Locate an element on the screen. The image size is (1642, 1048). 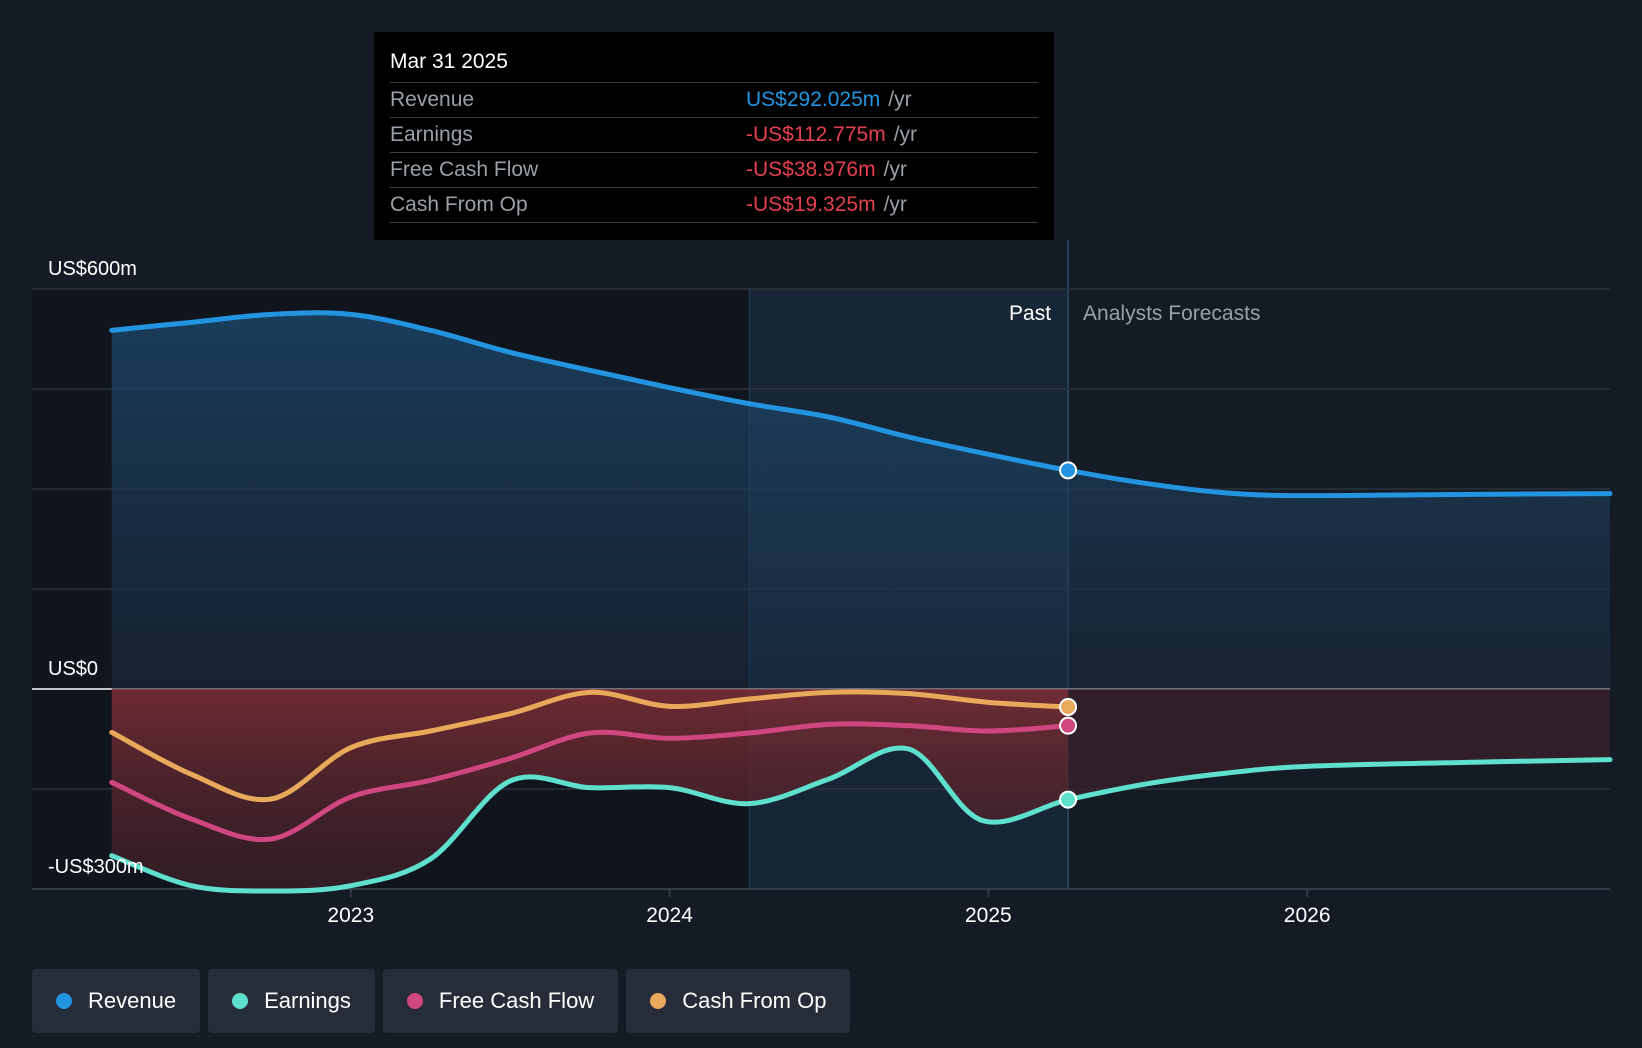
legend-item-free-cash-flow: Free Cash Flow is located at coordinates (500, 1001).